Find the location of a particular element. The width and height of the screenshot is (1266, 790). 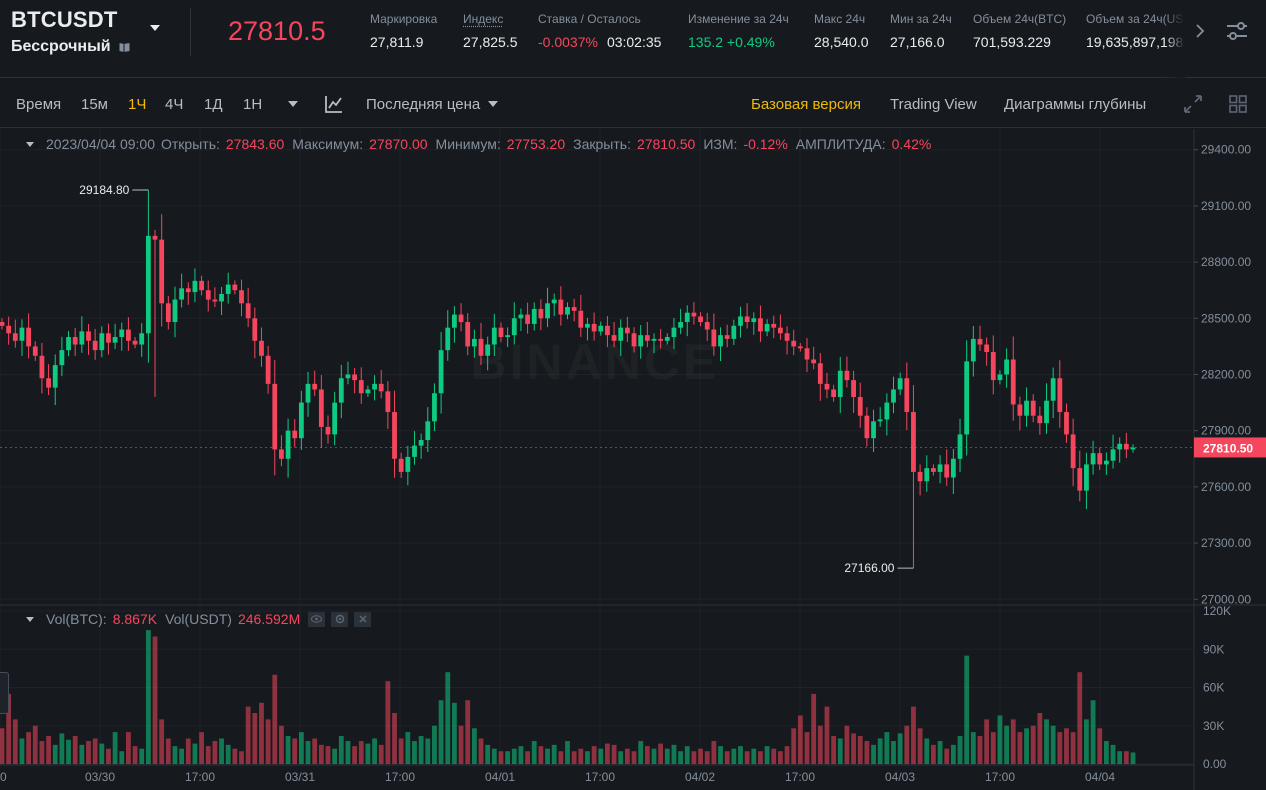

interval-15m: 15м is located at coordinates (94, 104).